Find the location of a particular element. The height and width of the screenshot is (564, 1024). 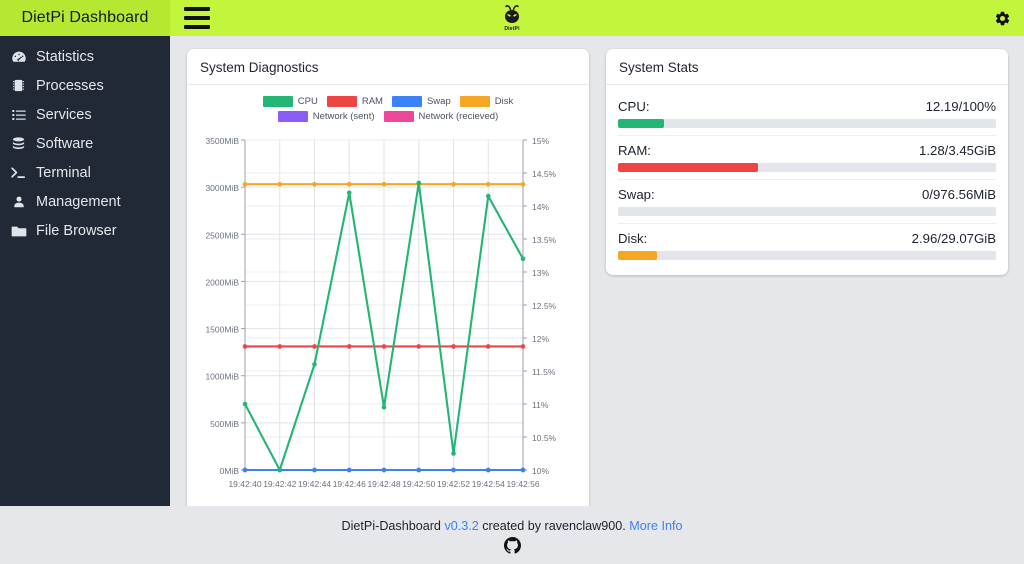

y-axis-left-tick: 3000MiB is located at coordinates (222, 188).